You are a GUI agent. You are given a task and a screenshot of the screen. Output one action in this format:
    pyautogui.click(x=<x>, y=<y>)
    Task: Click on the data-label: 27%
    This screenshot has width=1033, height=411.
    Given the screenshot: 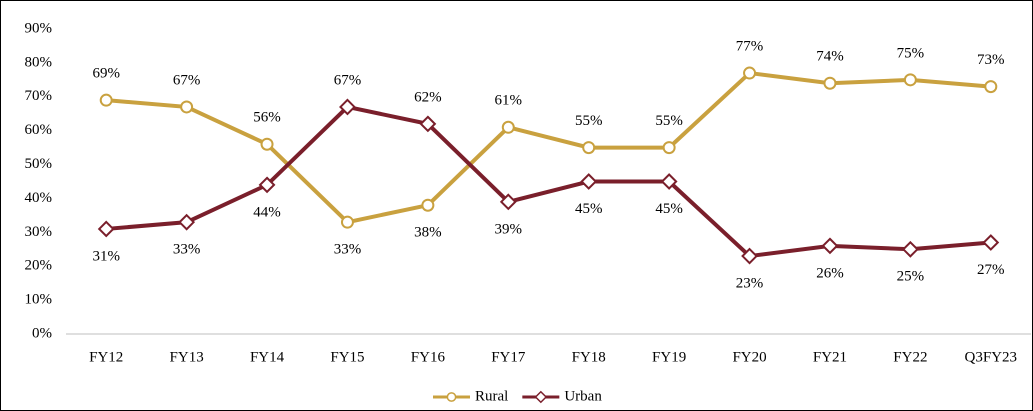 What is the action you would take?
    pyautogui.click(x=991, y=270)
    